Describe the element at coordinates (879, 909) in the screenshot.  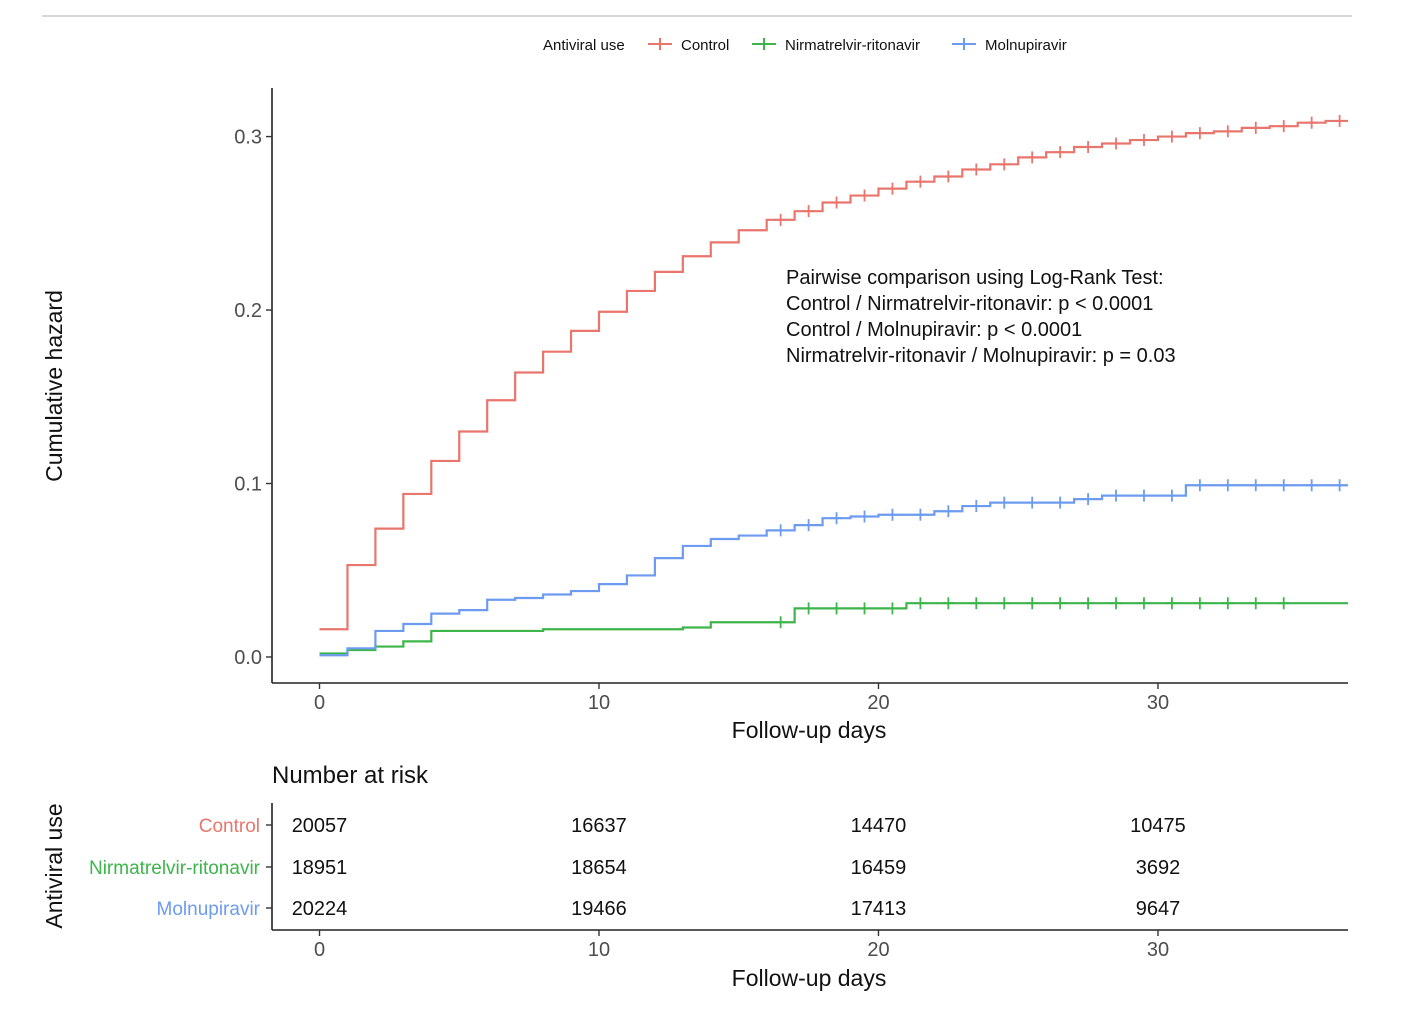
I see `risk-cell: 17413` at that location.